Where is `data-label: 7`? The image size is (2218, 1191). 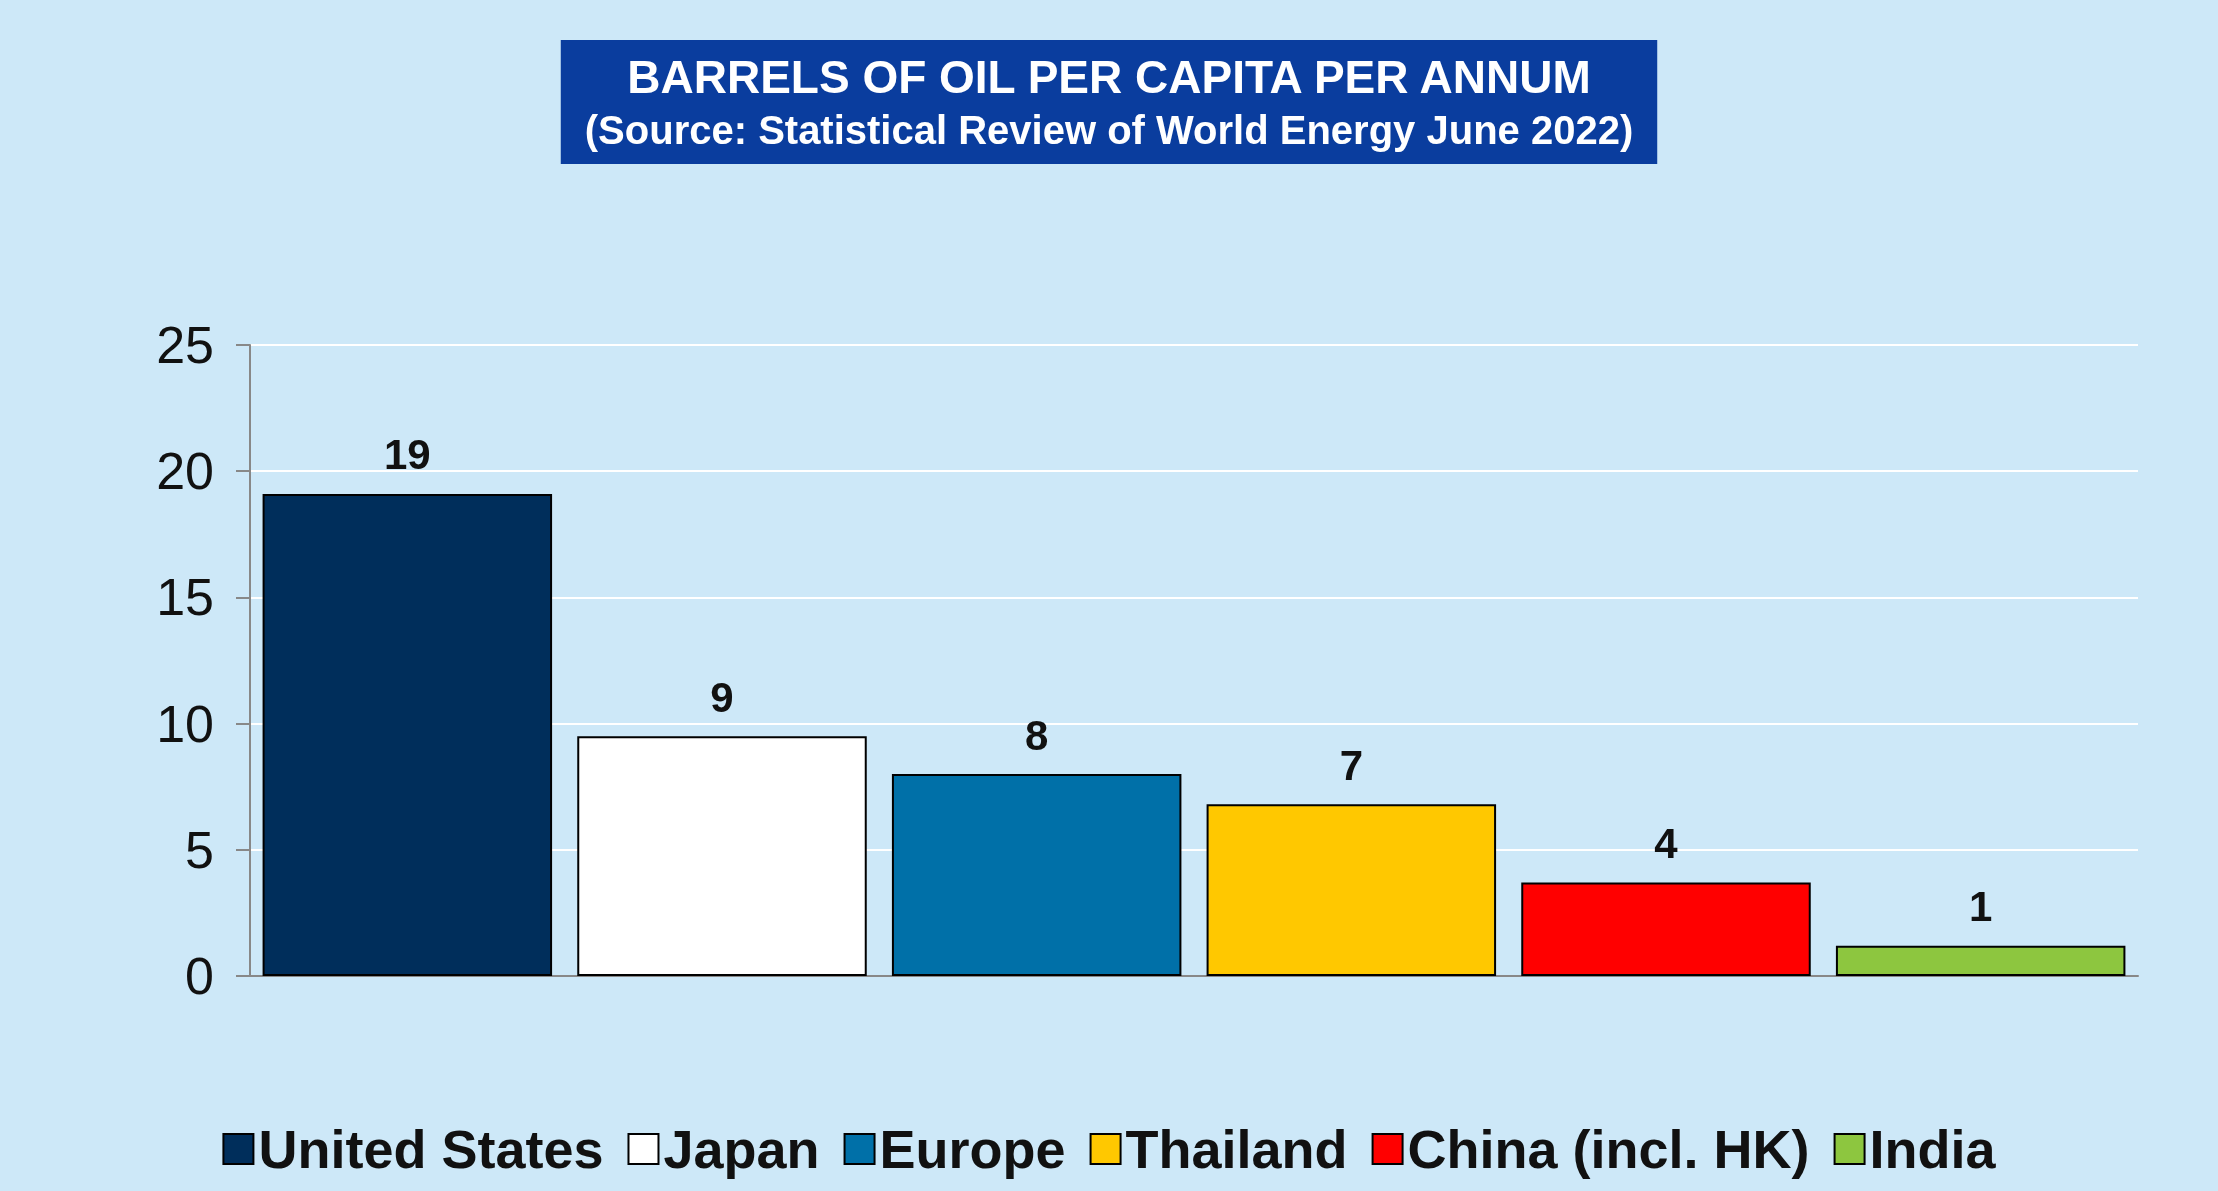 data-label: 7 is located at coordinates (1351, 765).